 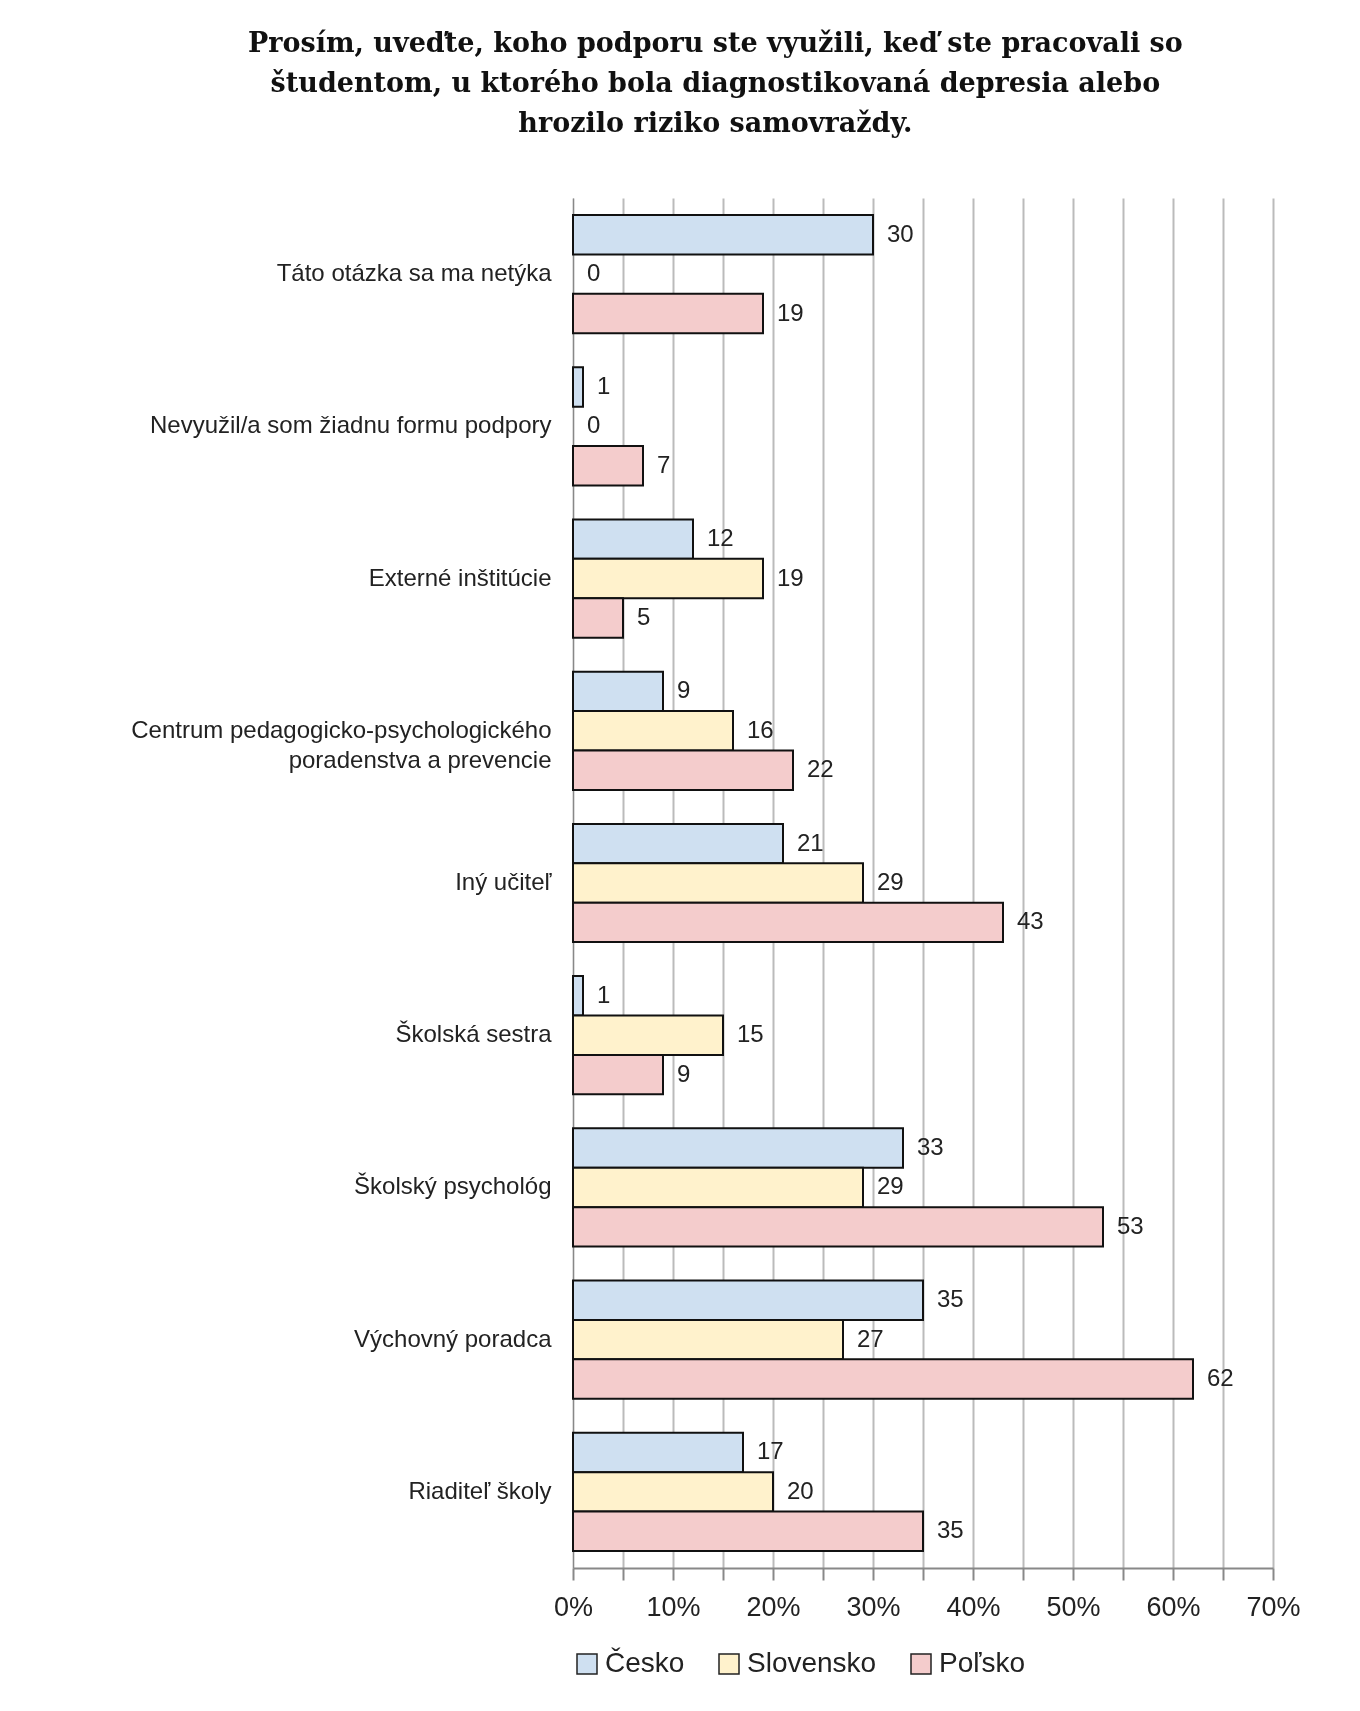 I want to click on data-label: 53, so click(x=1130, y=1225).